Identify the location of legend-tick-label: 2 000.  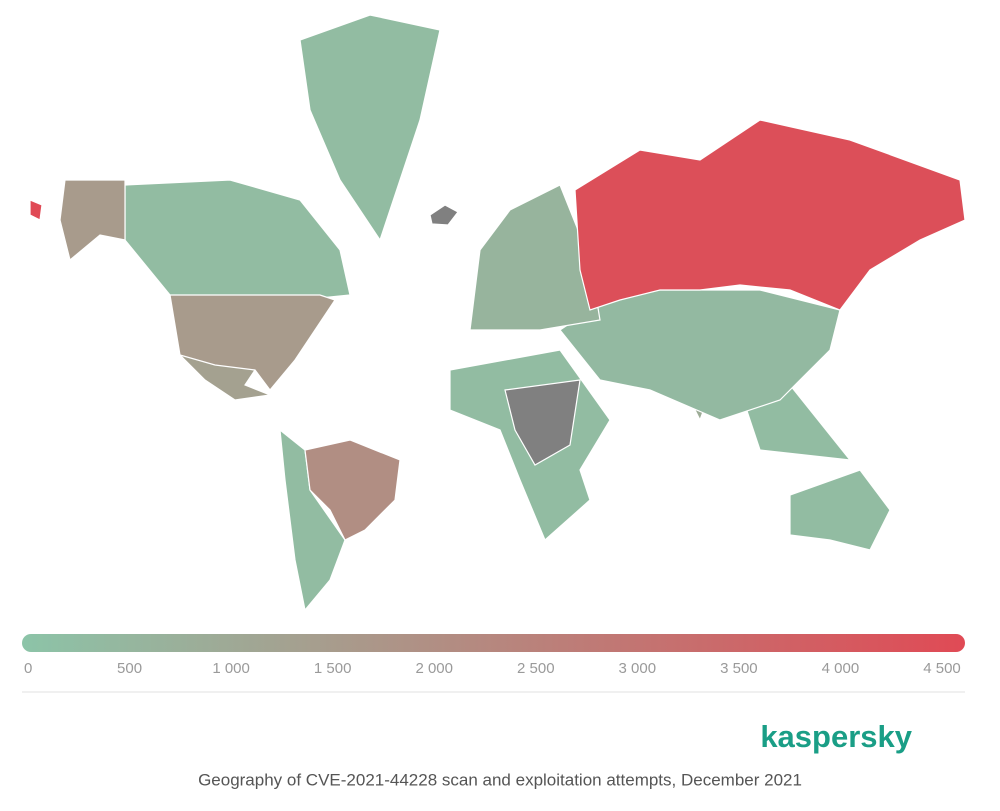
(434, 668).